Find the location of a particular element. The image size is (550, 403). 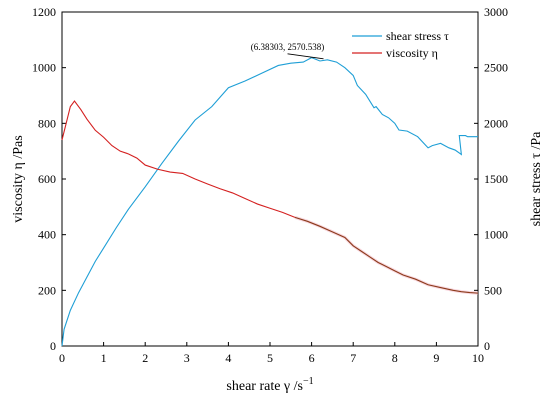

x-axis-title: shear rate γ /s−1 is located at coordinates (269, 385).